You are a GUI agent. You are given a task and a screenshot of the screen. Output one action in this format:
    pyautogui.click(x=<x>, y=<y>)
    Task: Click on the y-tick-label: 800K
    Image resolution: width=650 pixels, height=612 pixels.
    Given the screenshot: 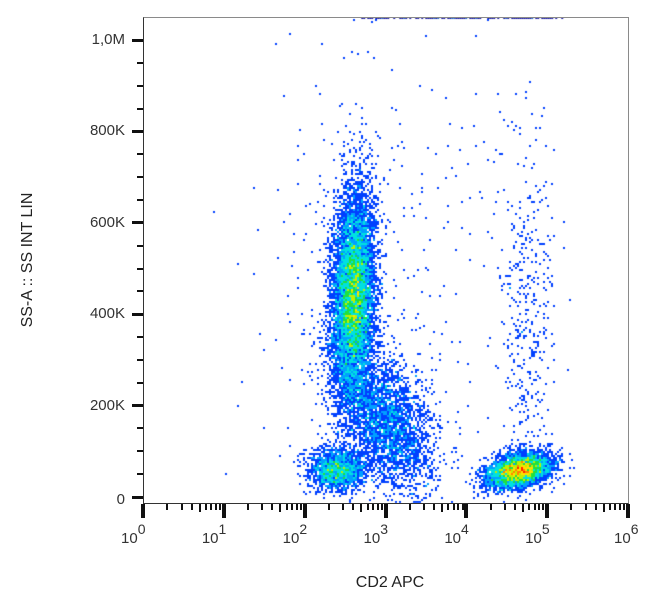 What is the action you would take?
    pyautogui.click(x=107, y=131)
    